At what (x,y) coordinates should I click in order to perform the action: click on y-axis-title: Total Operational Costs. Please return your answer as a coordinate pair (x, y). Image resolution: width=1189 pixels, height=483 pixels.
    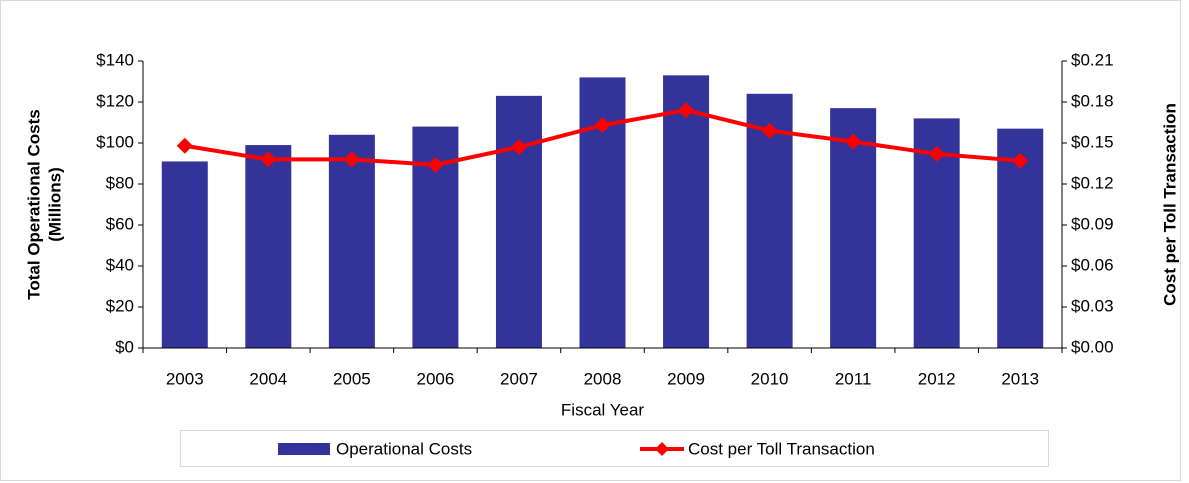
    Looking at the image, I should click on (33, 204).